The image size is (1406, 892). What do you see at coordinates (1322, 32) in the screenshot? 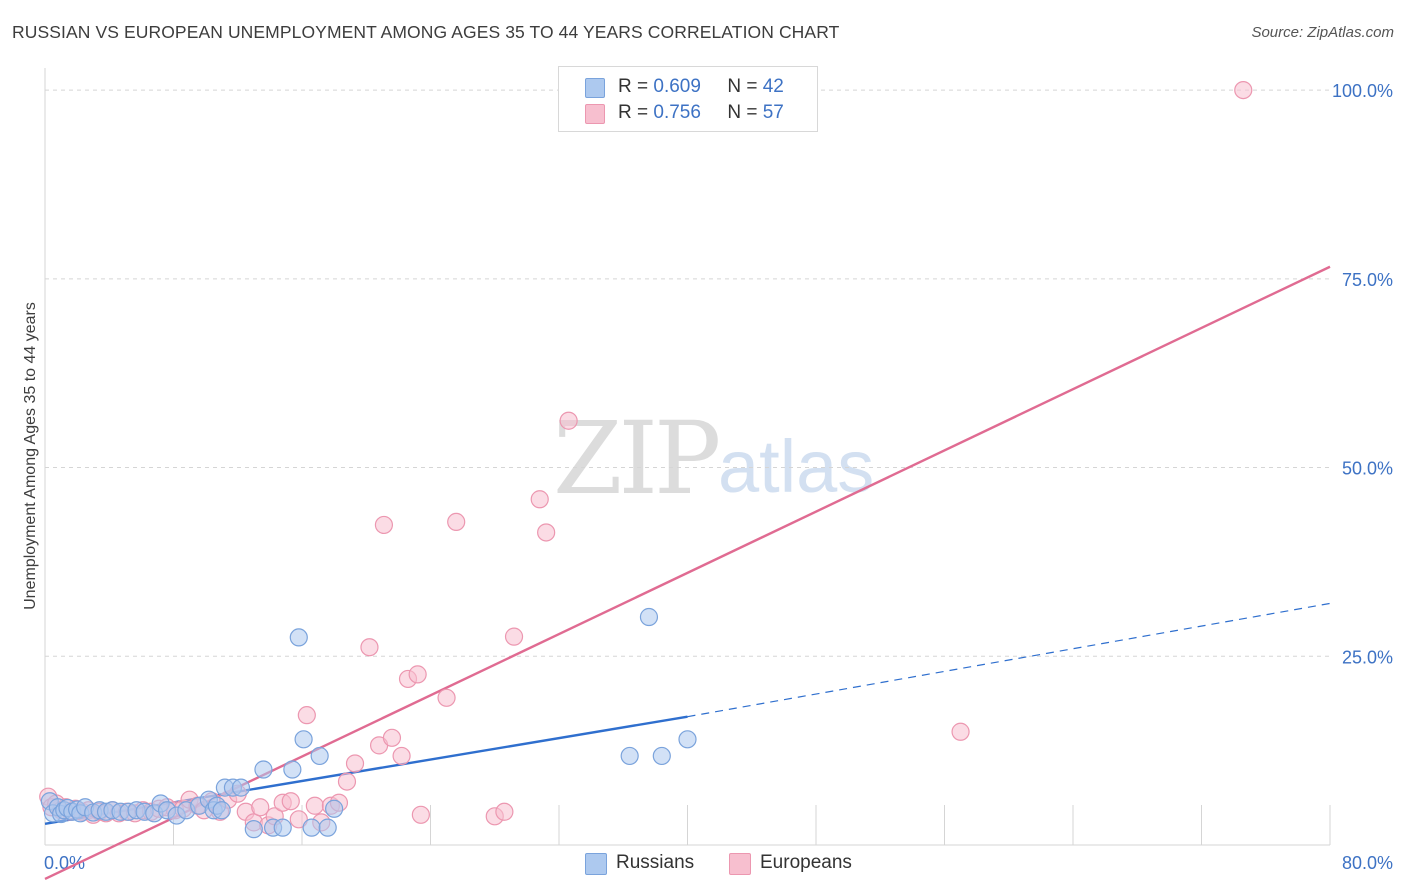
I see `source-label: Source: ZipAtlas.com` at bounding box center [1322, 32].